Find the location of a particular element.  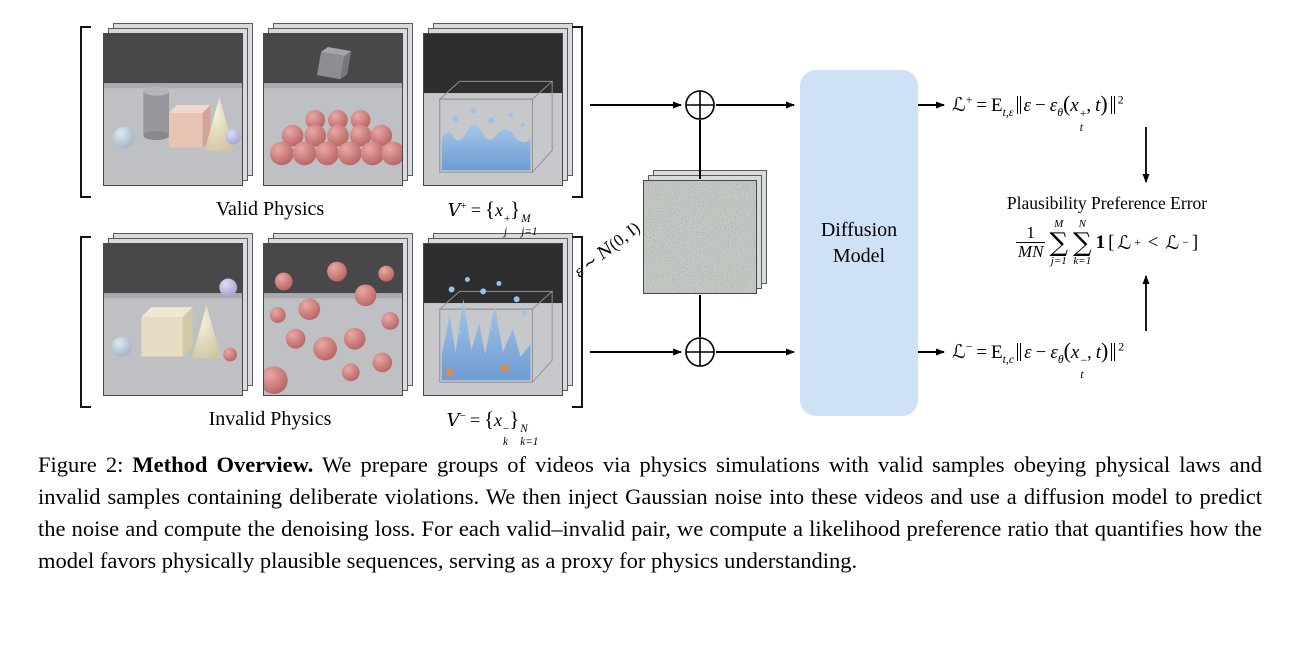

summation-j: M ∑ j=1 is located at coordinates (1059, 243).